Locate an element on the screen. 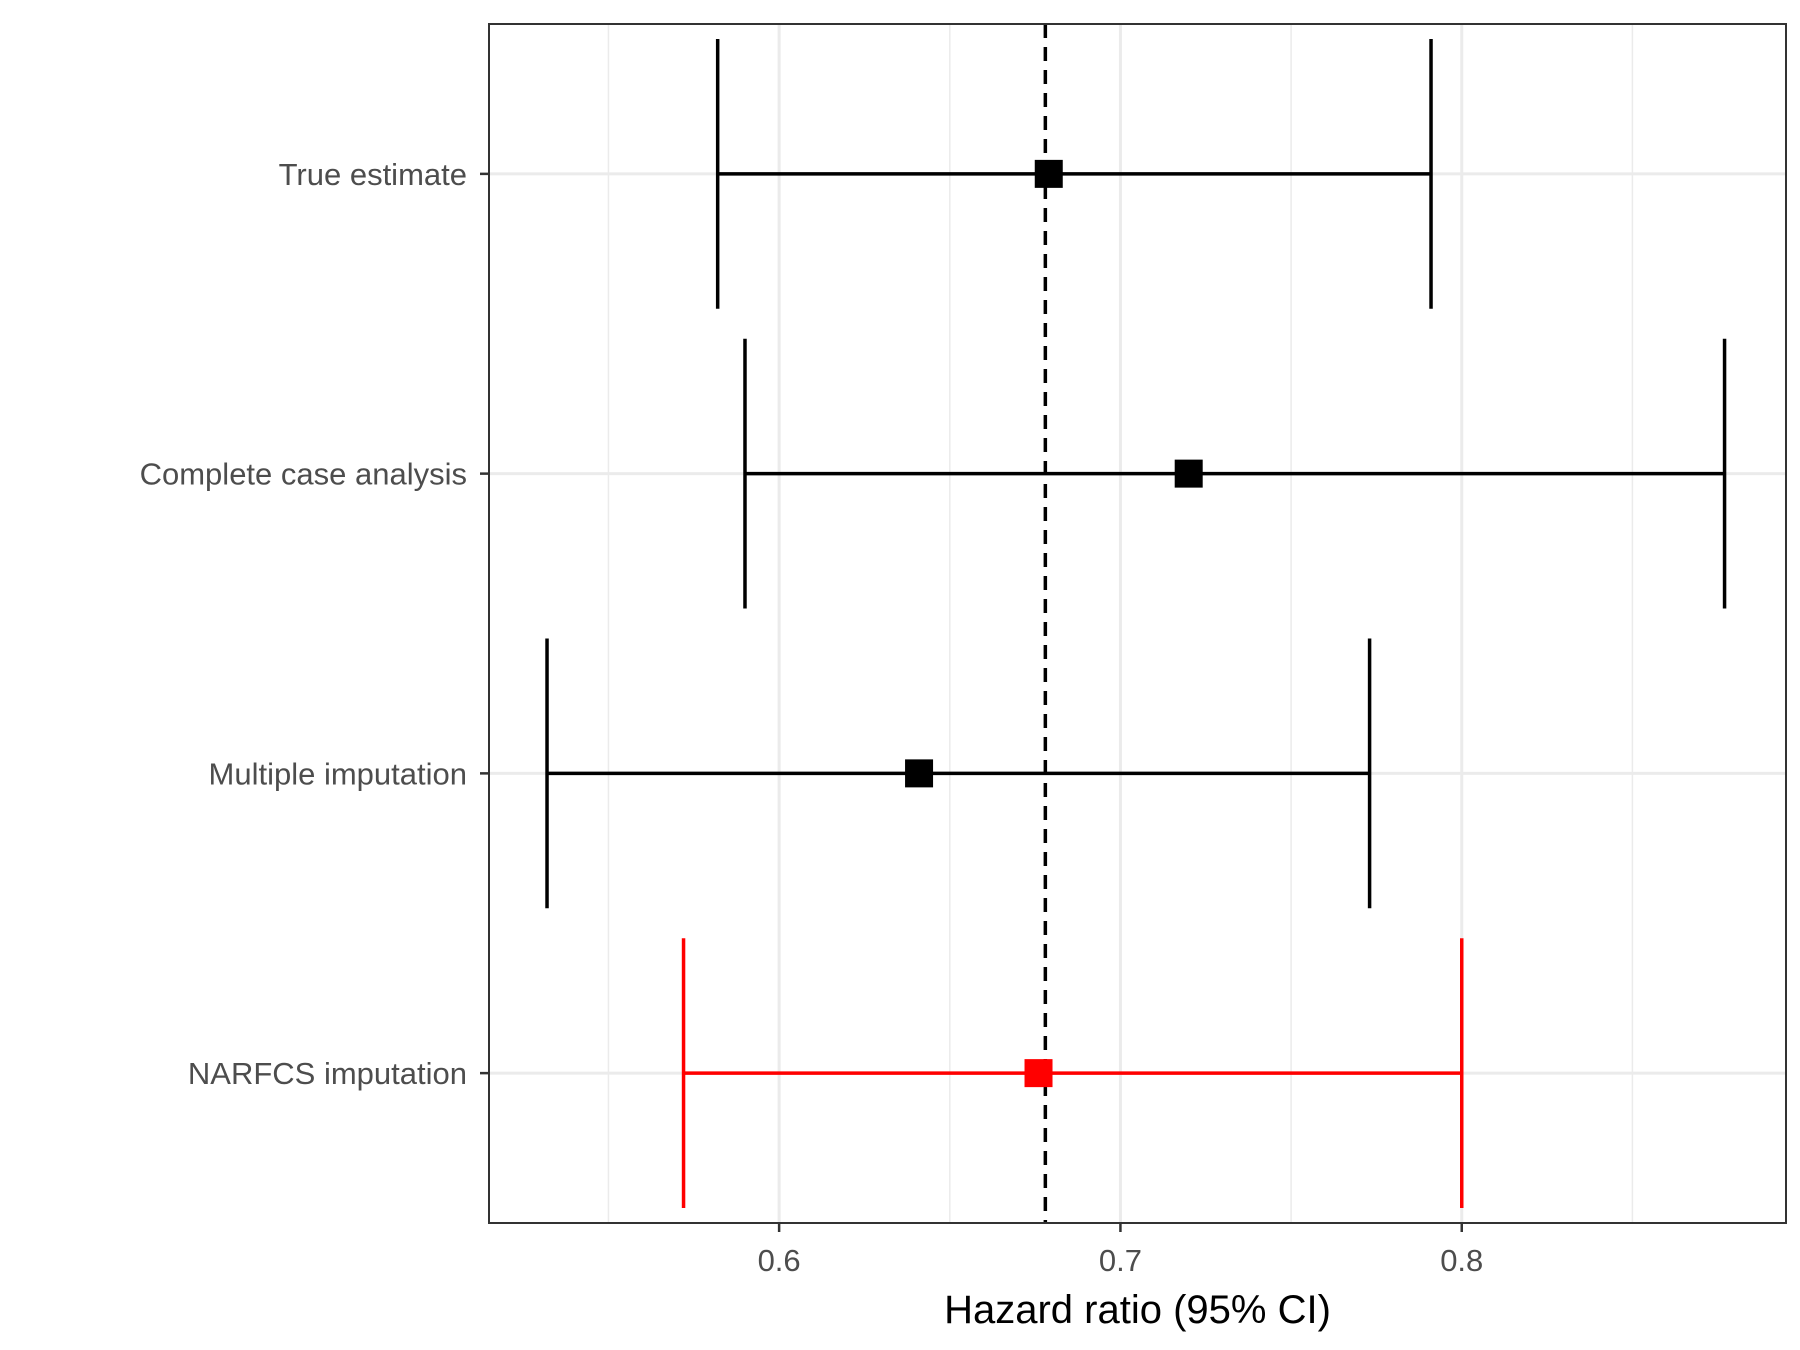  x-tick-label: 0.8 is located at coordinates (1461, 1260).